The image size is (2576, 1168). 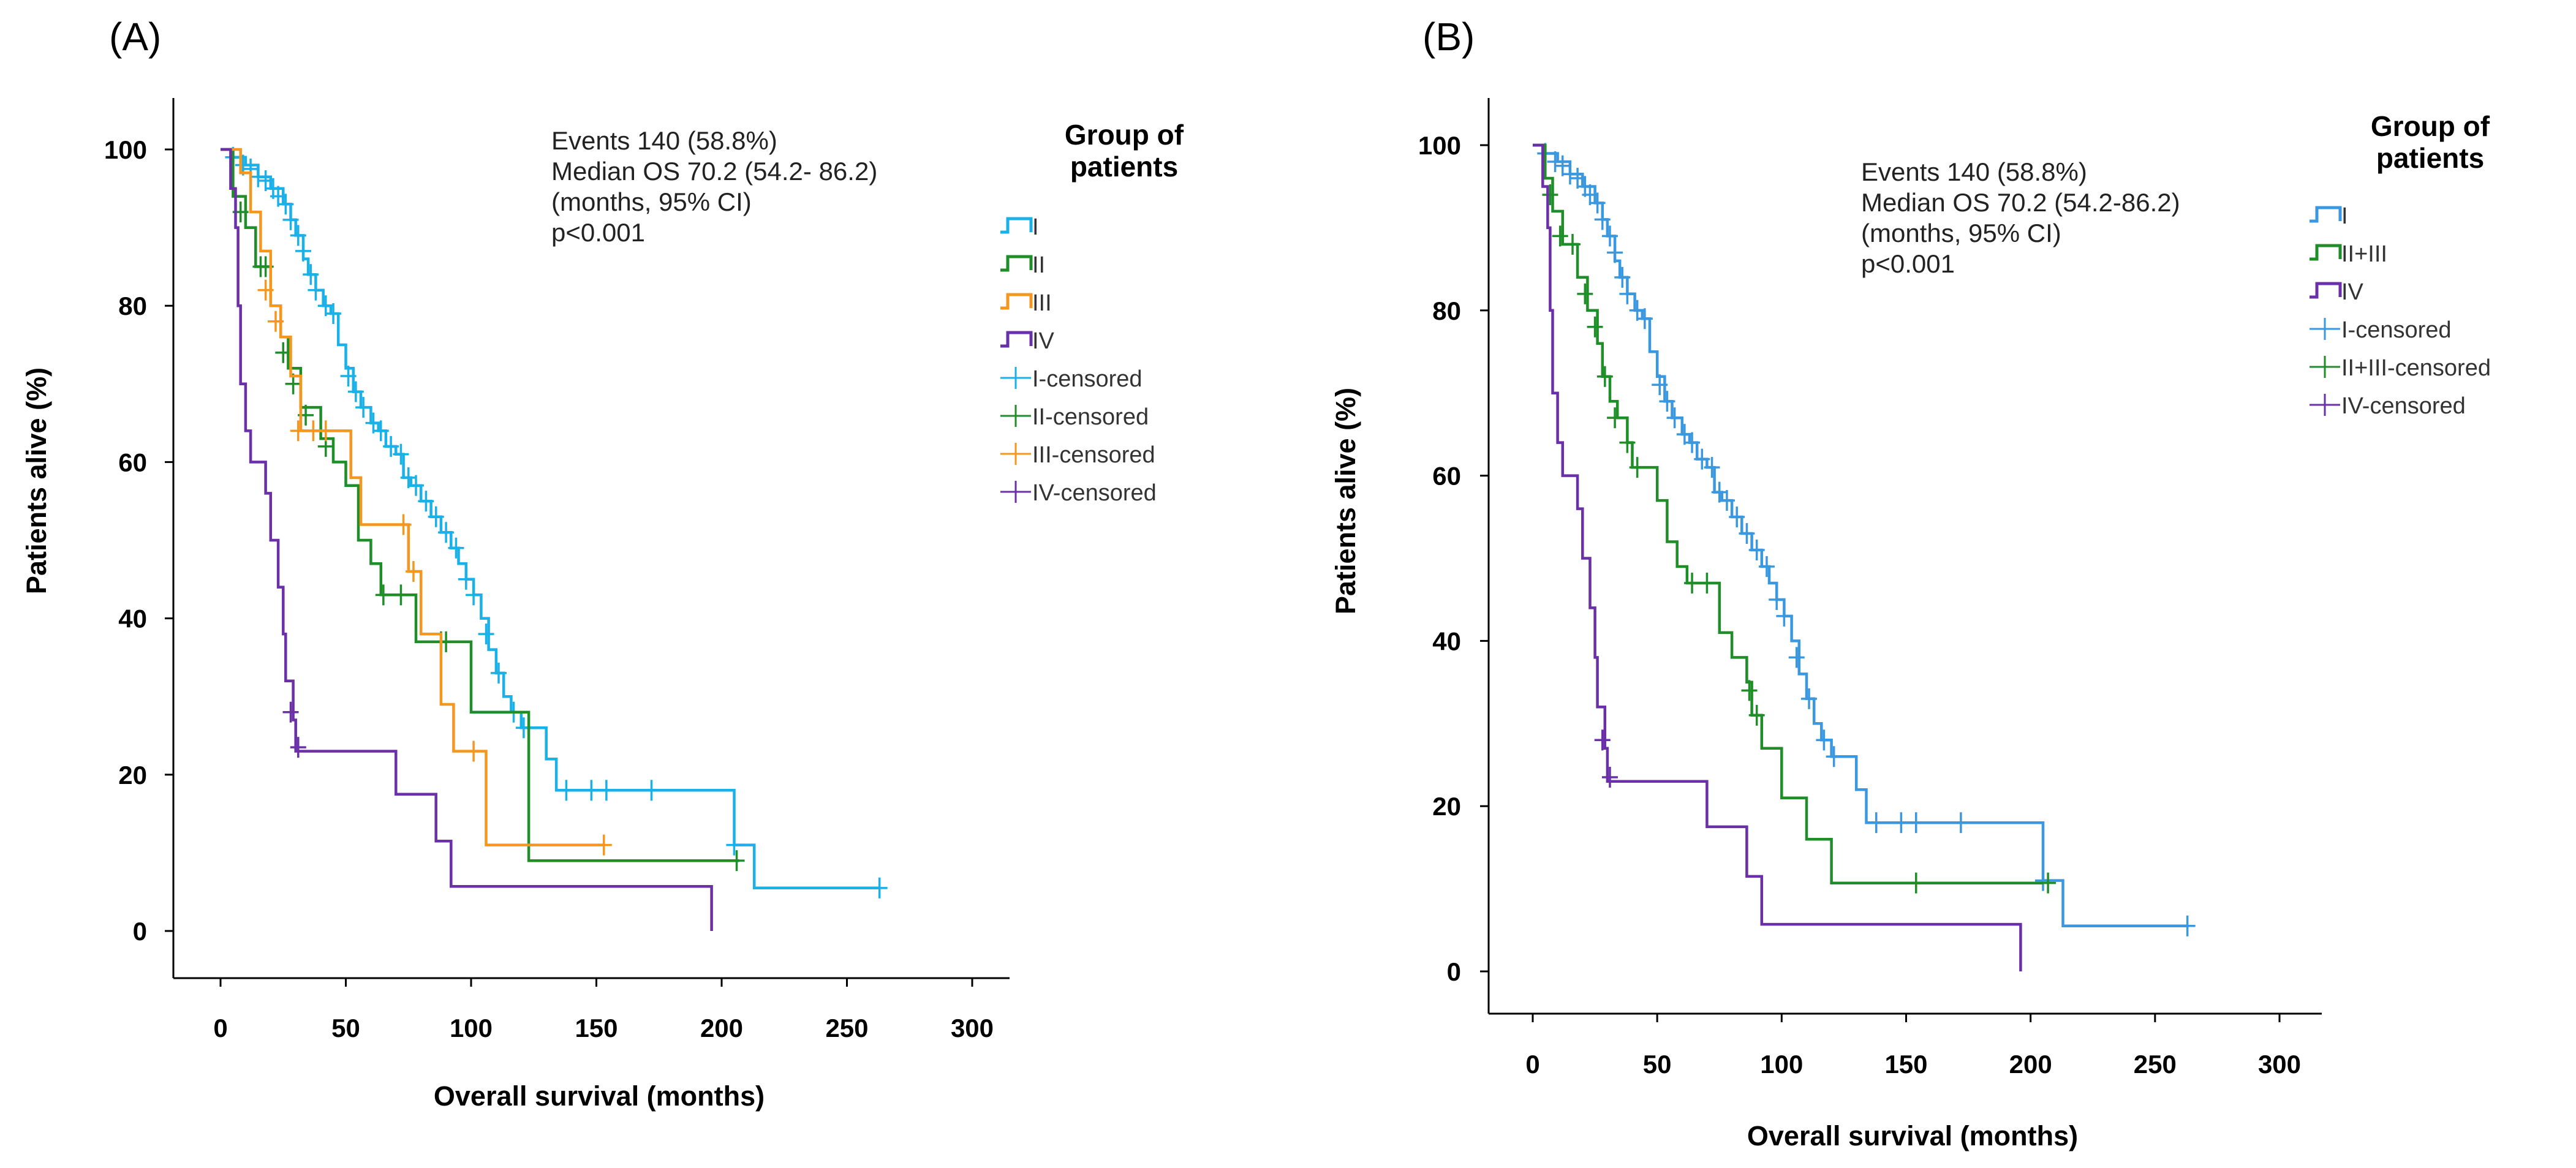 What do you see at coordinates (664, 140) in the screenshot?
I see `stats-annotation-line: Events 140 (58.8%)` at bounding box center [664, 140].